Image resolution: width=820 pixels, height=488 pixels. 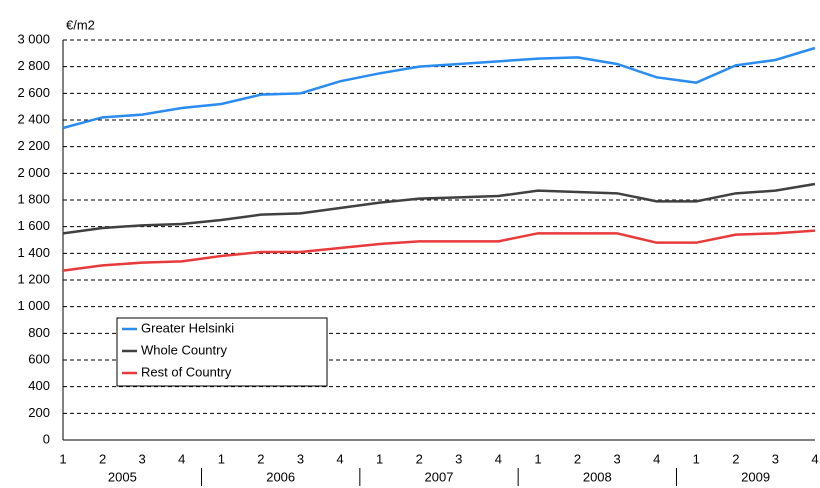 I want to click on x-group-label: 2009, so click(x=755, y=476).